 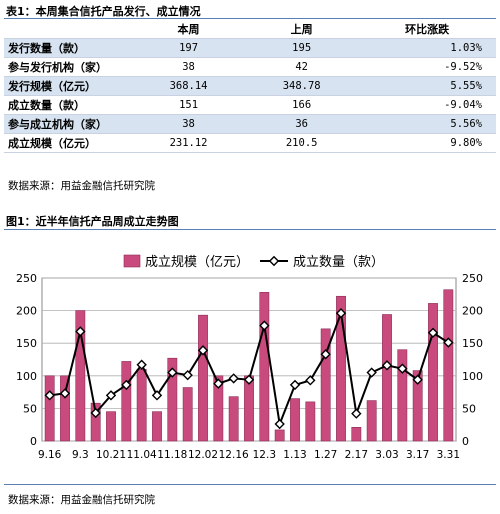 What do you see at coordinates (68, 86) in the screenshot?
I see `row-label: 发行规模（亿元）` at bounding box center [68, 86].